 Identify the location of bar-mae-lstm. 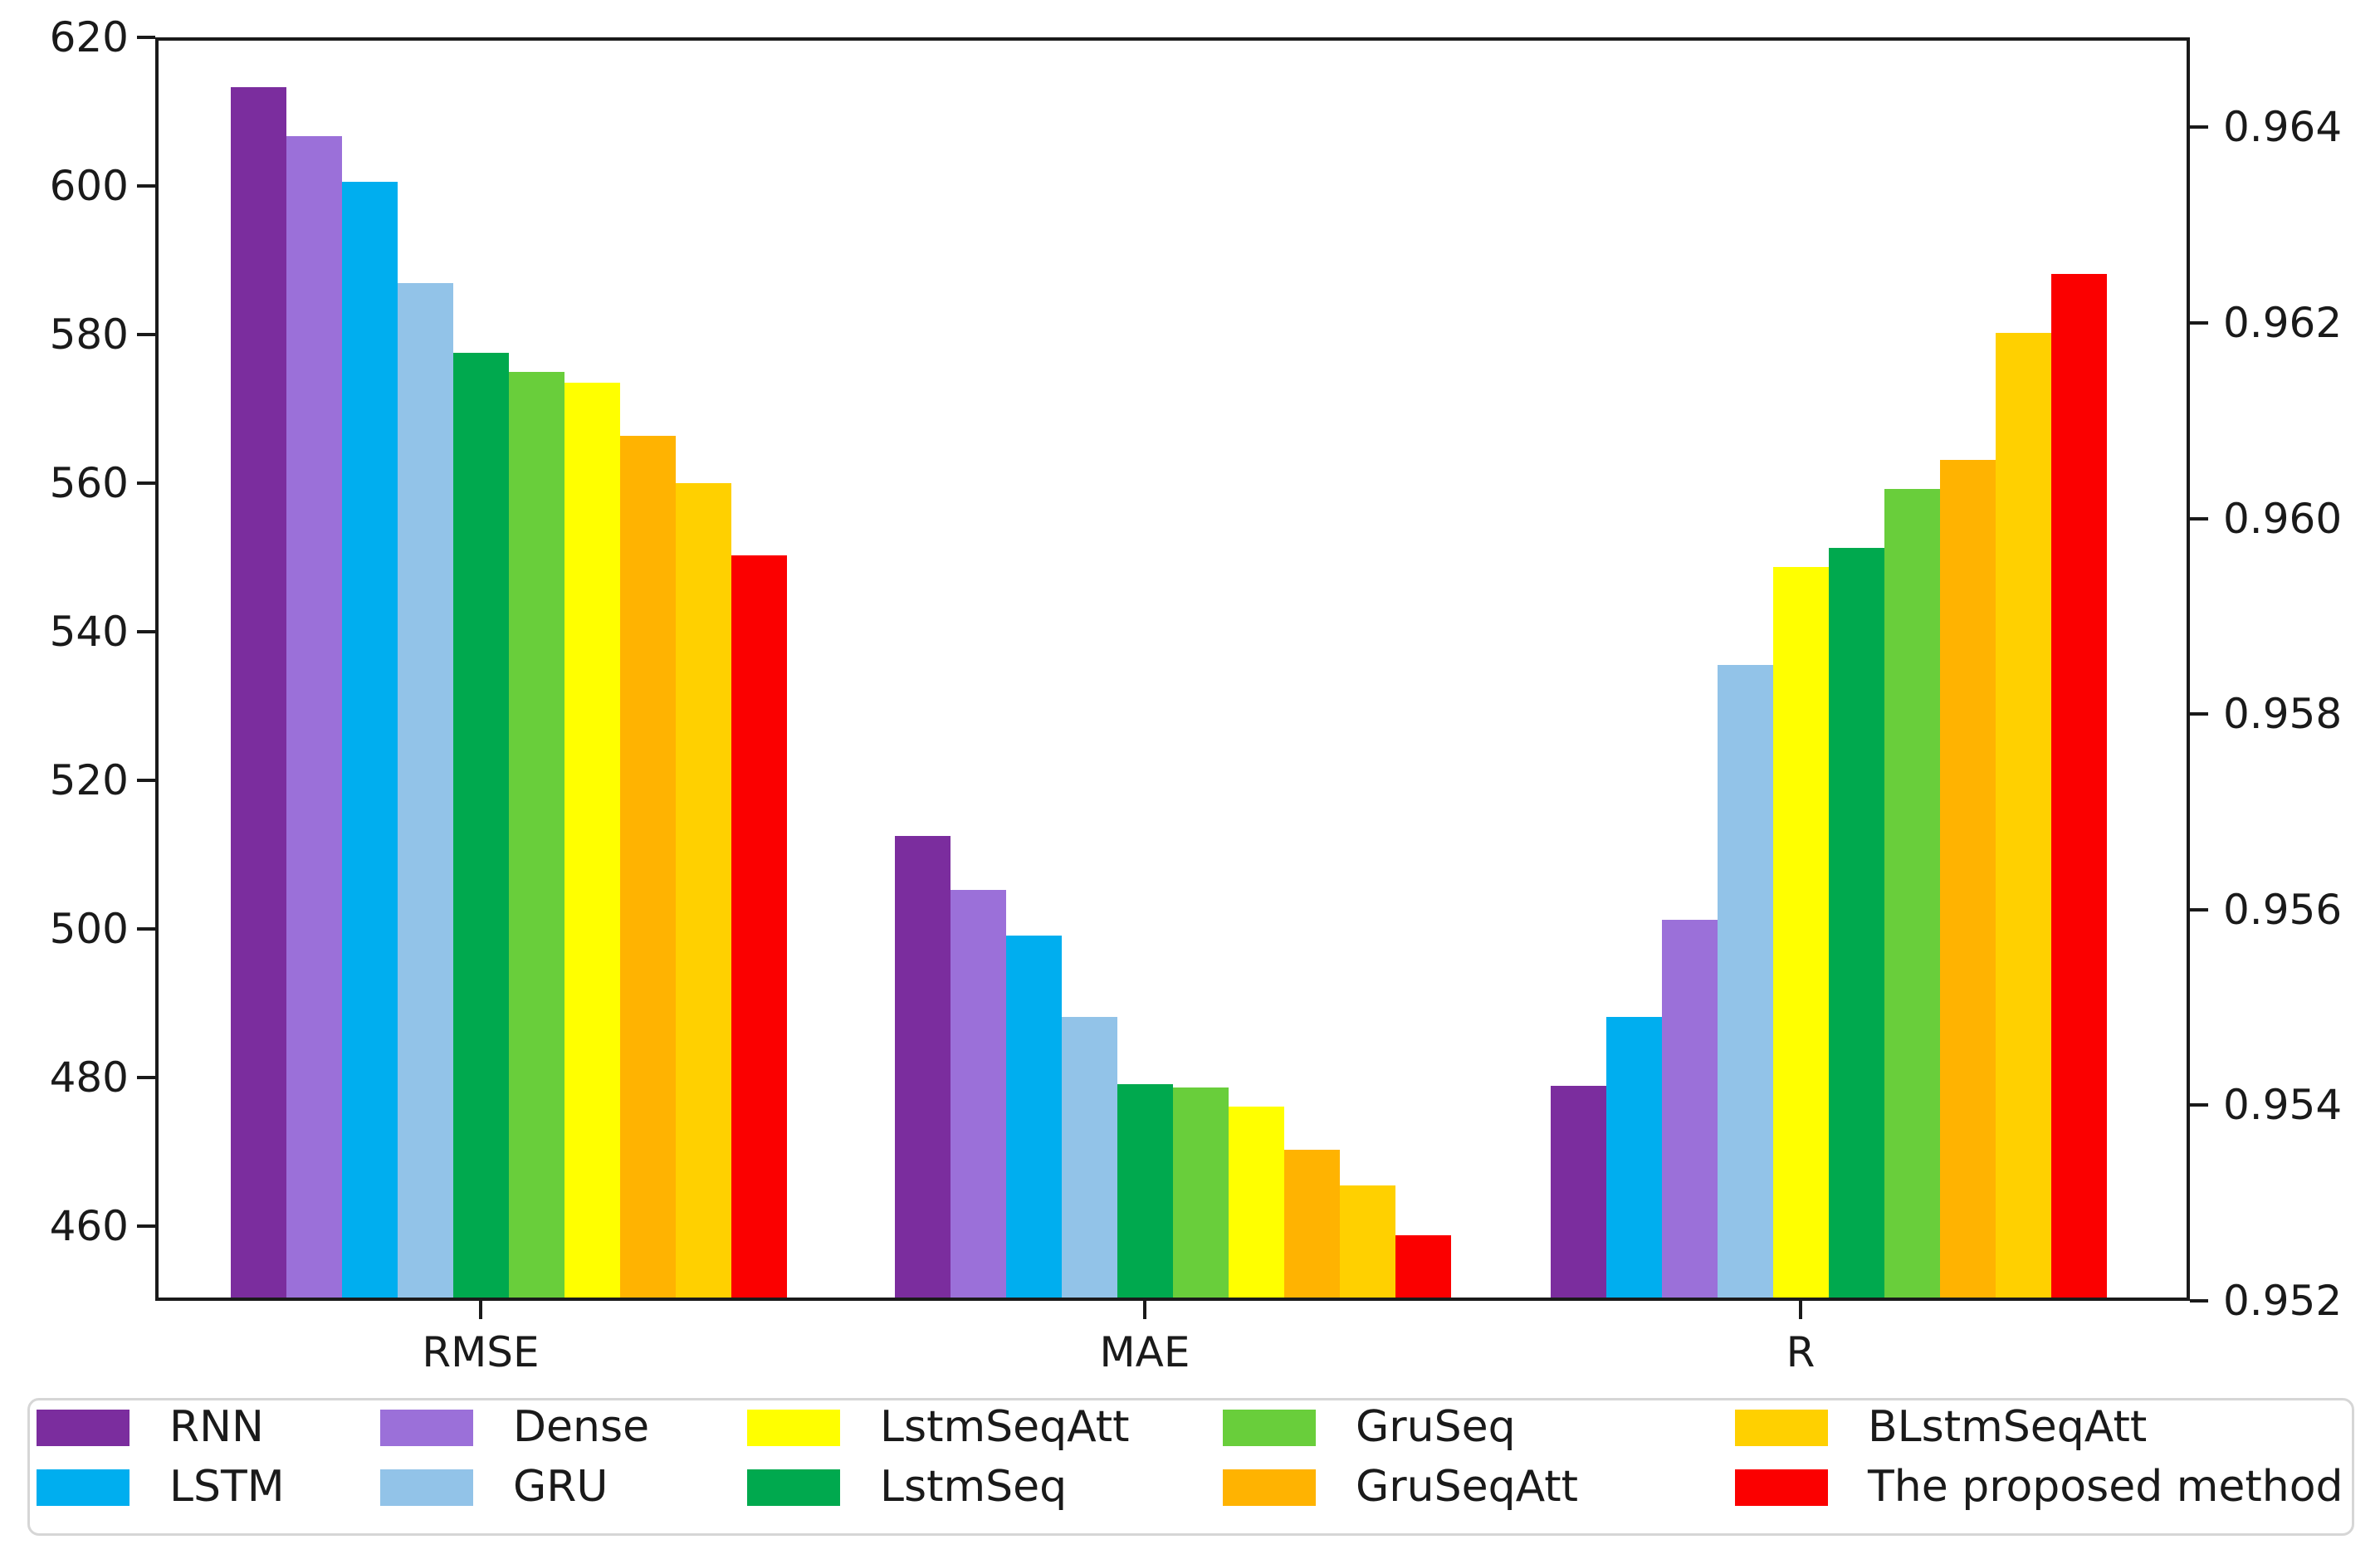
(1034, 1118).